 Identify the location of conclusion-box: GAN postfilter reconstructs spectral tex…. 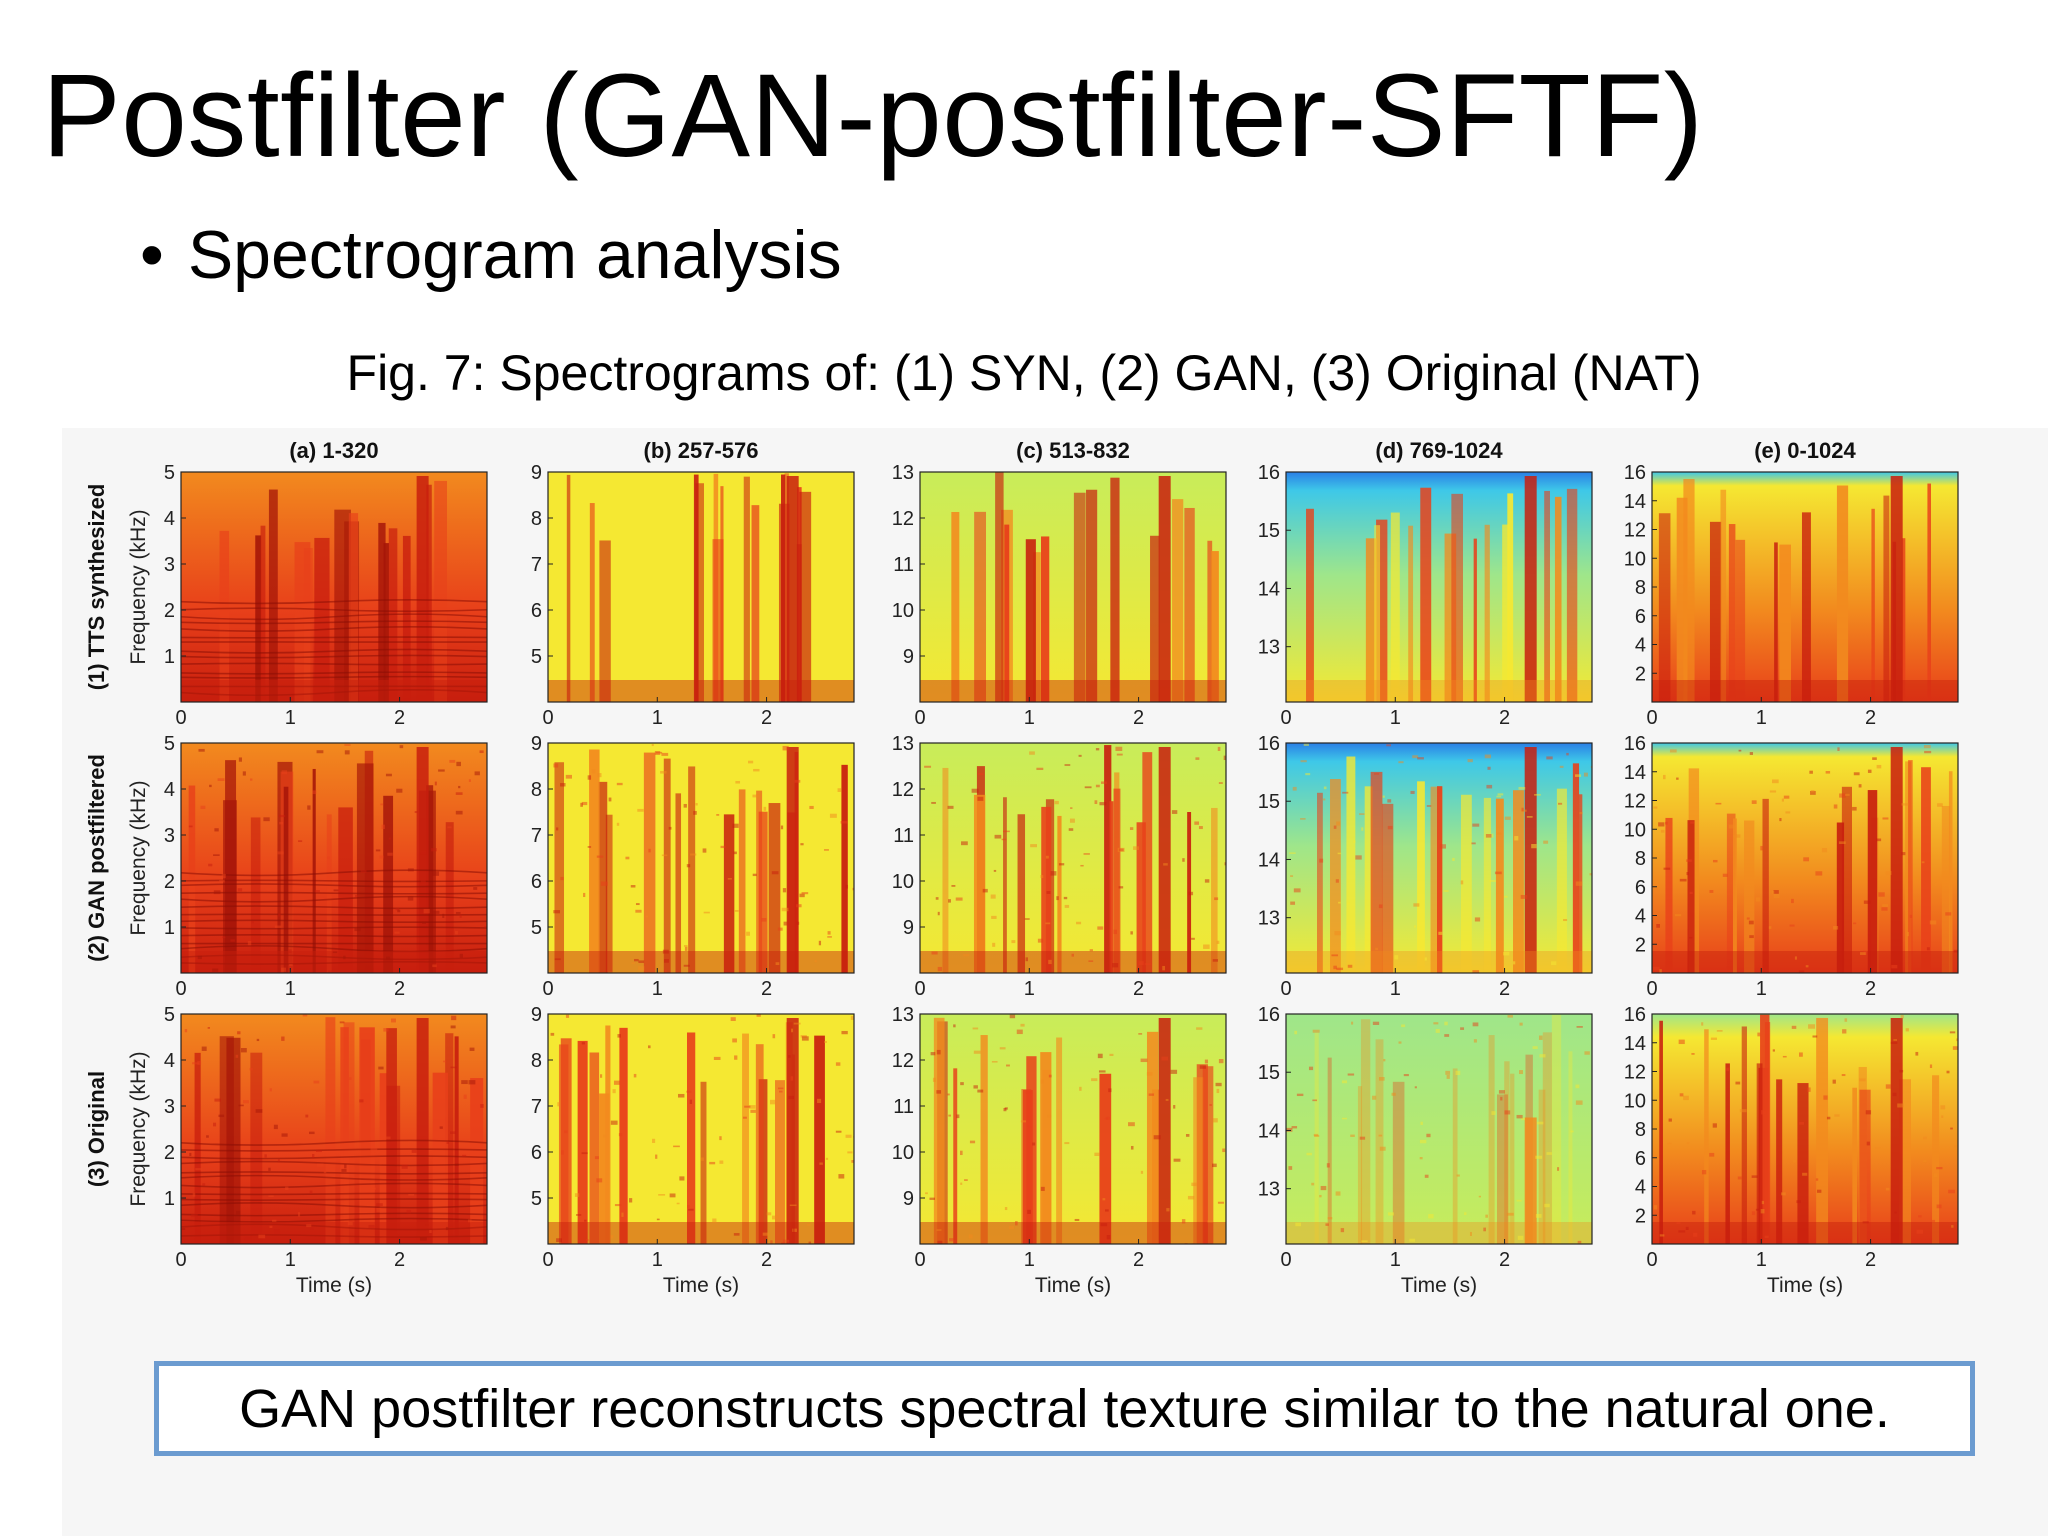
(1064, 1408).